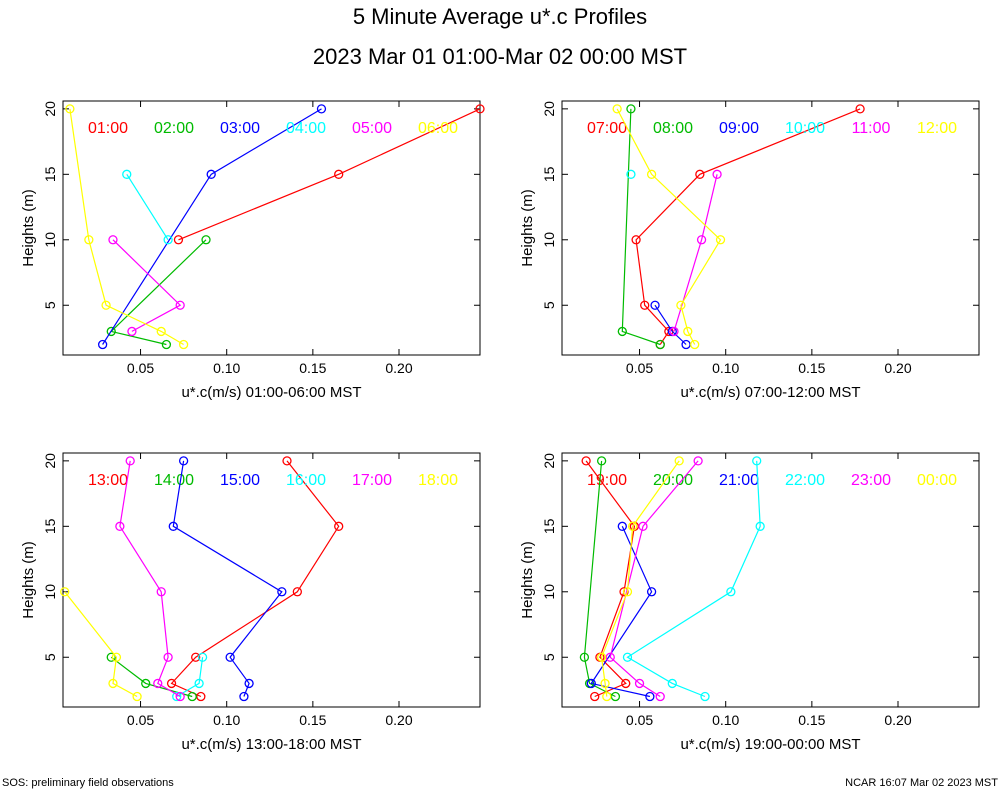 This screenshot has height=800, width=1000. Describe the element at coordinates (921, 783) in the screenshot. I see `footer-timestamp: NCAR 16:07 Mar 02 2023 MST` at that location.